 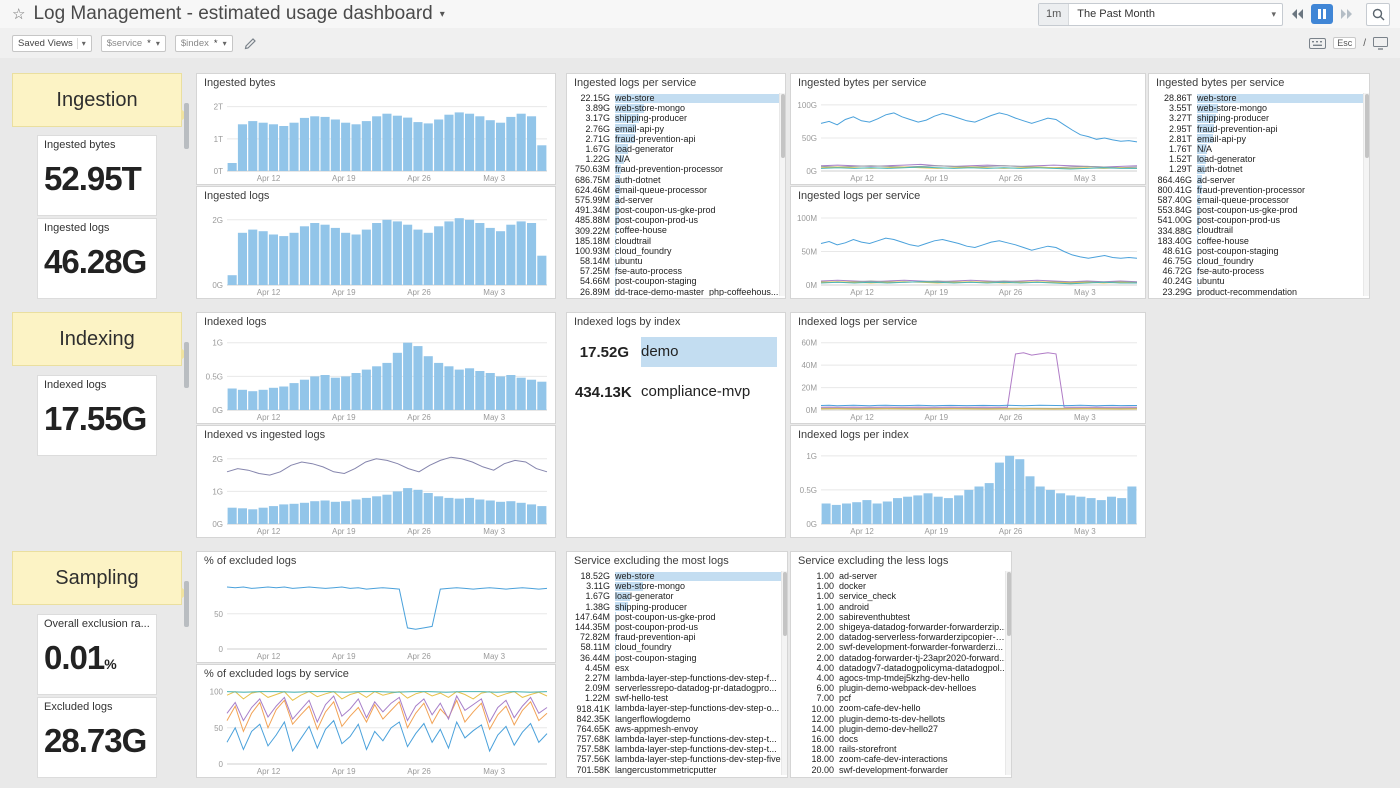 What do you see at coordinates (1259, 190) in the screenshot?
I see `toplist-row: 800.41G fraud-prevention-processor` at bounding box center [1259, 190].